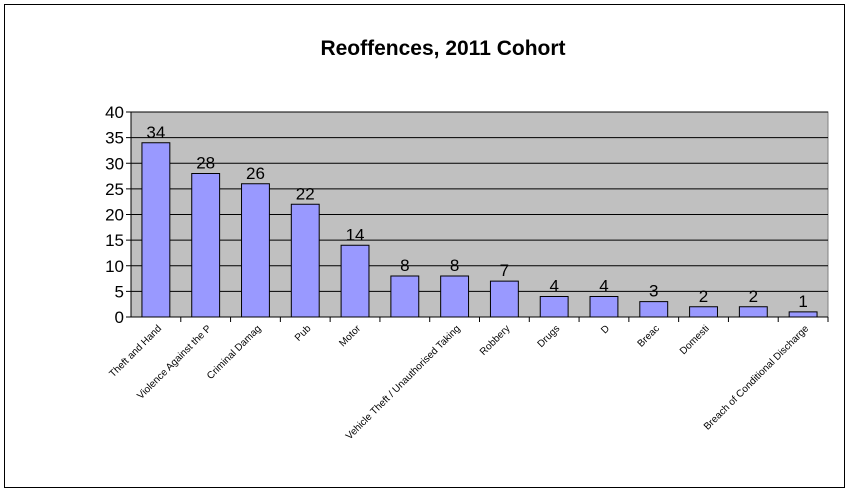 The image size is (851, 494). I want to click on x-tick-label: Motor, so click(350, 336).